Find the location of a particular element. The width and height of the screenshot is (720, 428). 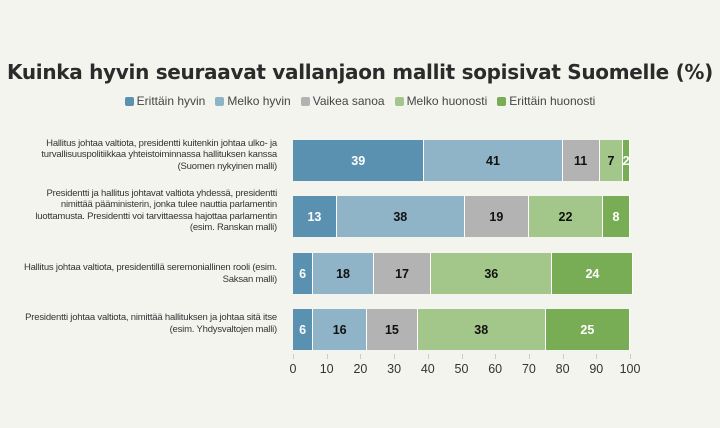

bar-segment: 19 is located at coordinates (496, 216).